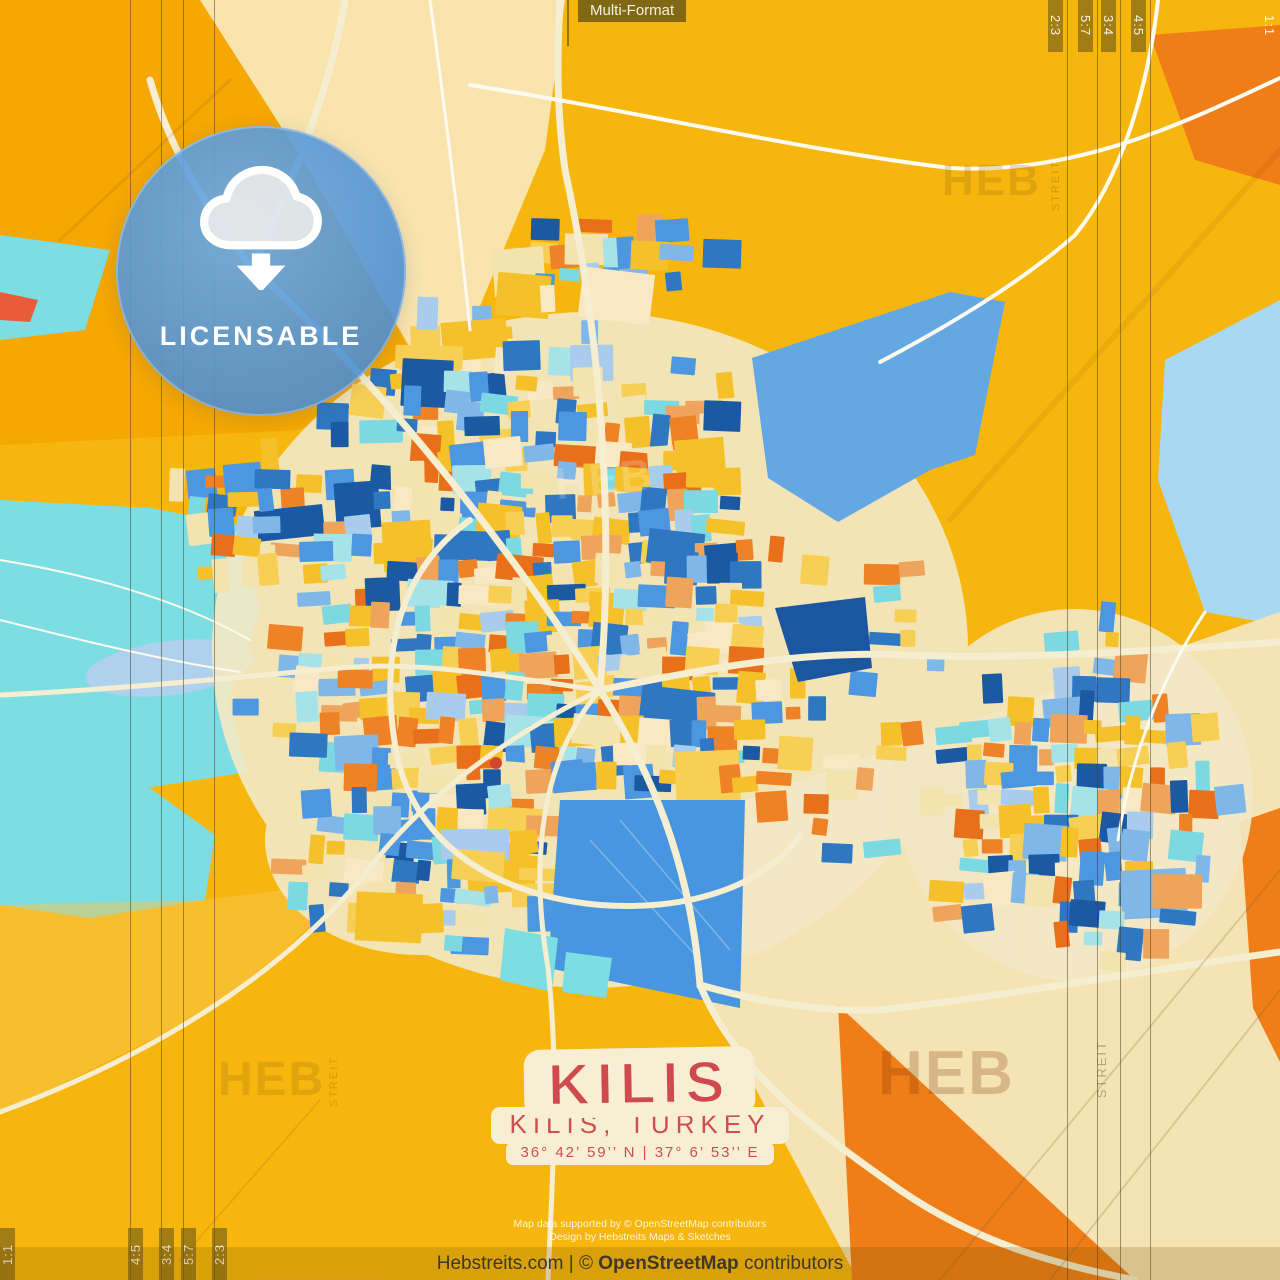 The image size is (1280, 1280). Describe the element at coordinates (568, 23) in the screenshot. I see `format-tick-mark` at that location.